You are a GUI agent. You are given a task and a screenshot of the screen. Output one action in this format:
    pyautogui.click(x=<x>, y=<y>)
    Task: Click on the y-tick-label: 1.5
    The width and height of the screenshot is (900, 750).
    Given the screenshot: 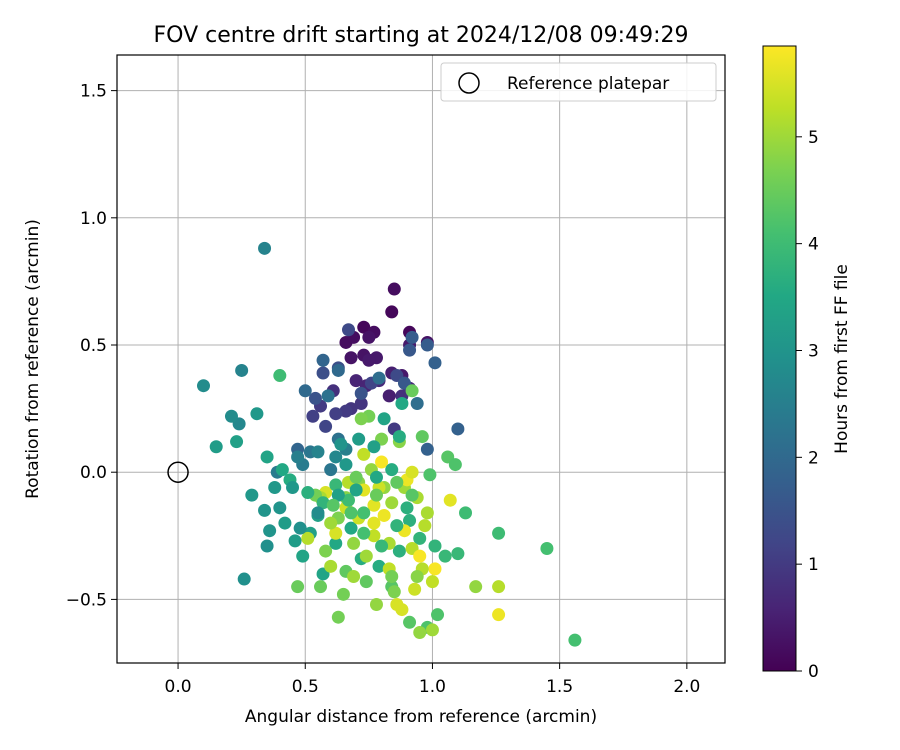 What is the action you would take?
    pyautogui.click(x=93, y=92)
    